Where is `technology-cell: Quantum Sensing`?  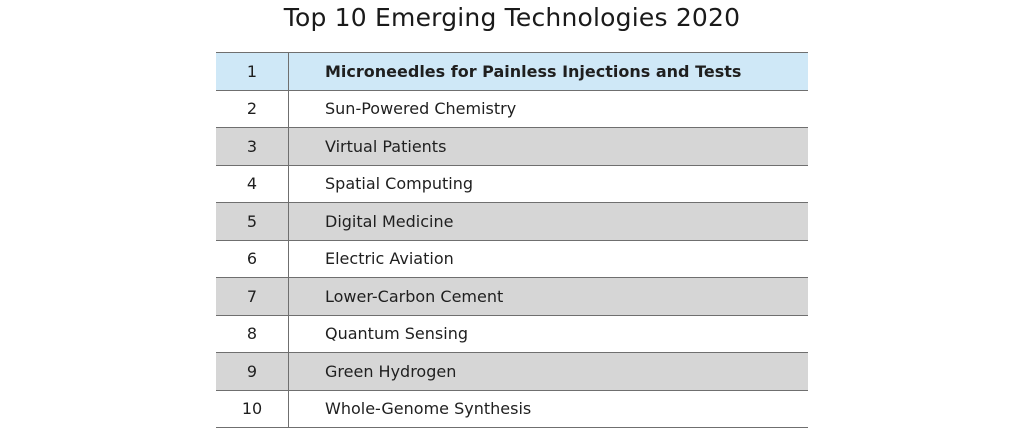 technology-cell: Quantum Sensing is located at coordinates (548, 334).